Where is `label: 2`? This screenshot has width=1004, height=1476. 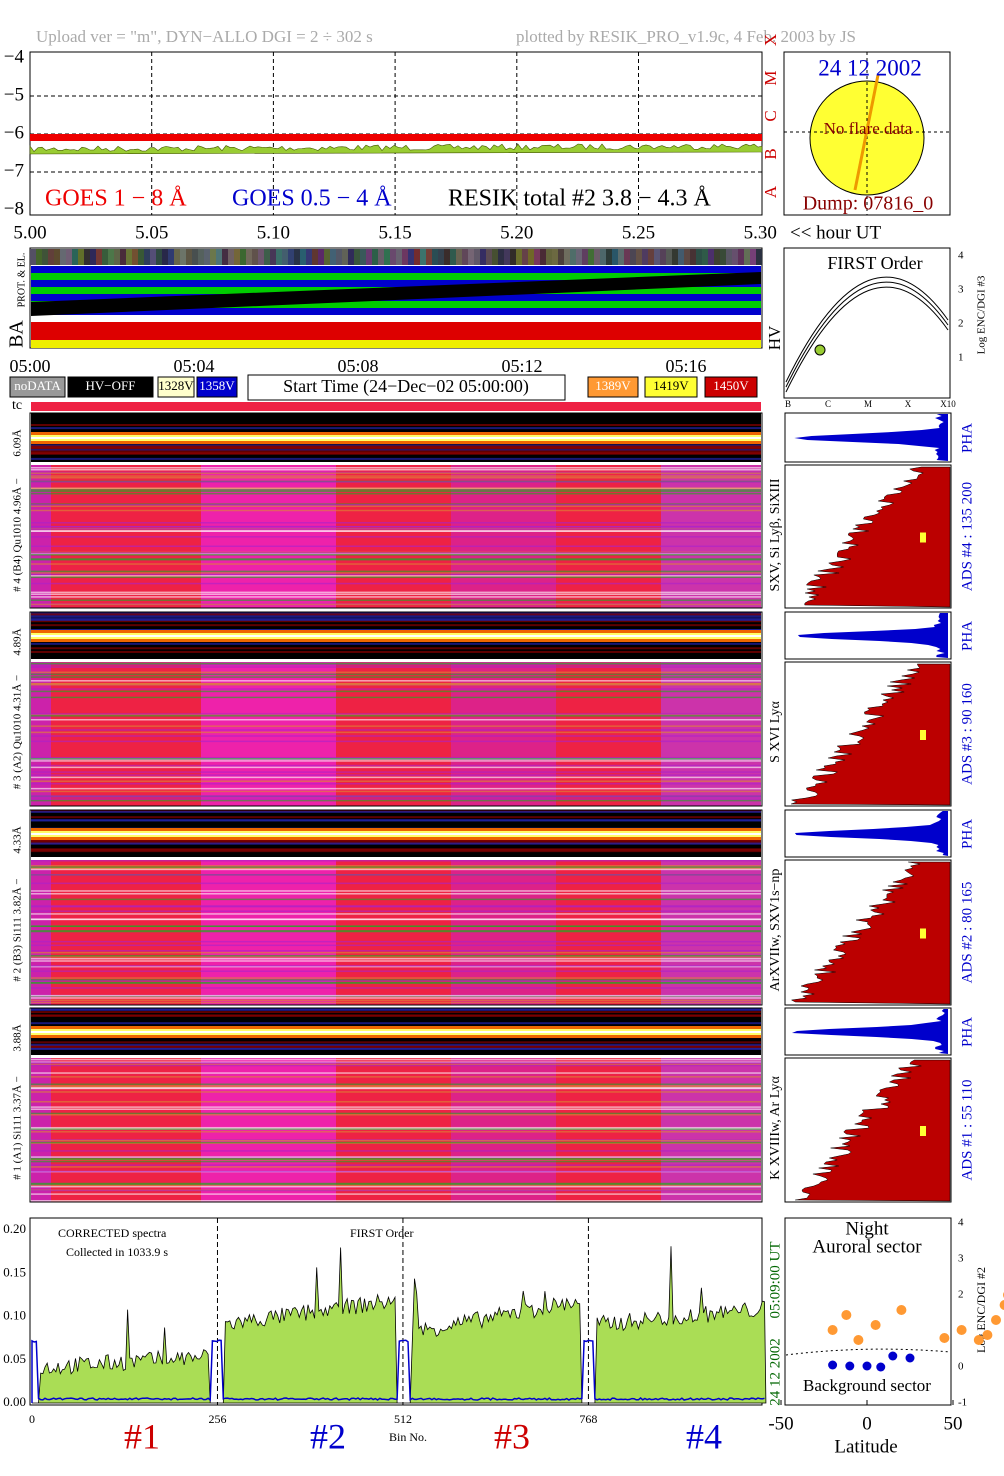
label: 2 is located at coordinates (961, 1295).